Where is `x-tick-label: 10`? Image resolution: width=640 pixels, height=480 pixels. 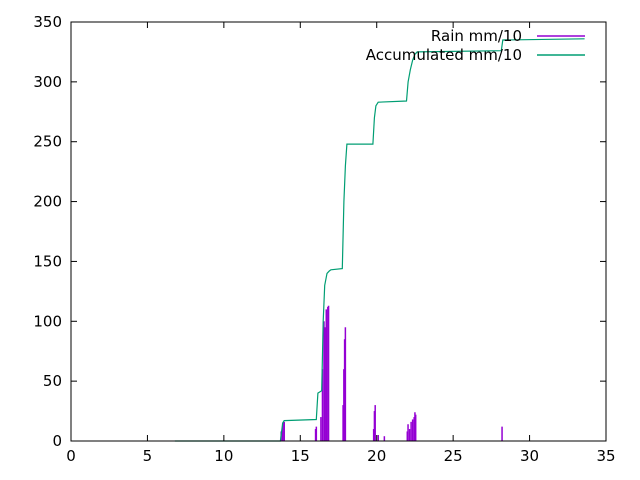
x-tick-label: 10 is located at coordinates (223, 456).